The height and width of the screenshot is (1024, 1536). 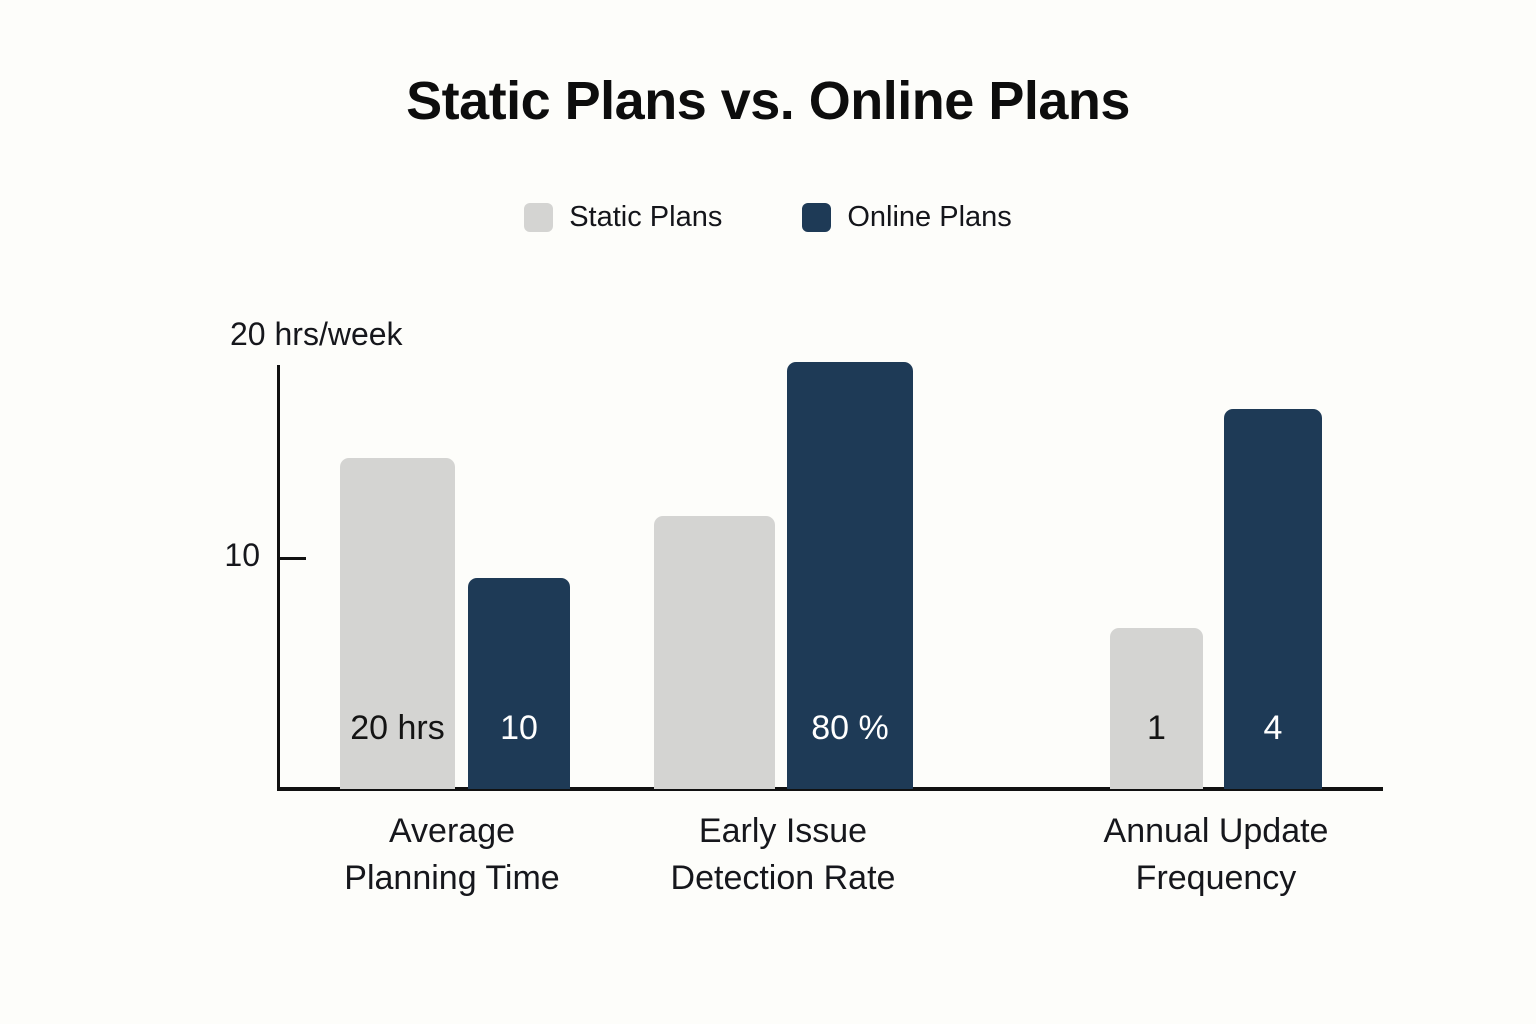 What do you see at coordinates (539, 217) in the screenshot?
I see `legend-swatch-static-plans` at bounding box center [539, 217].